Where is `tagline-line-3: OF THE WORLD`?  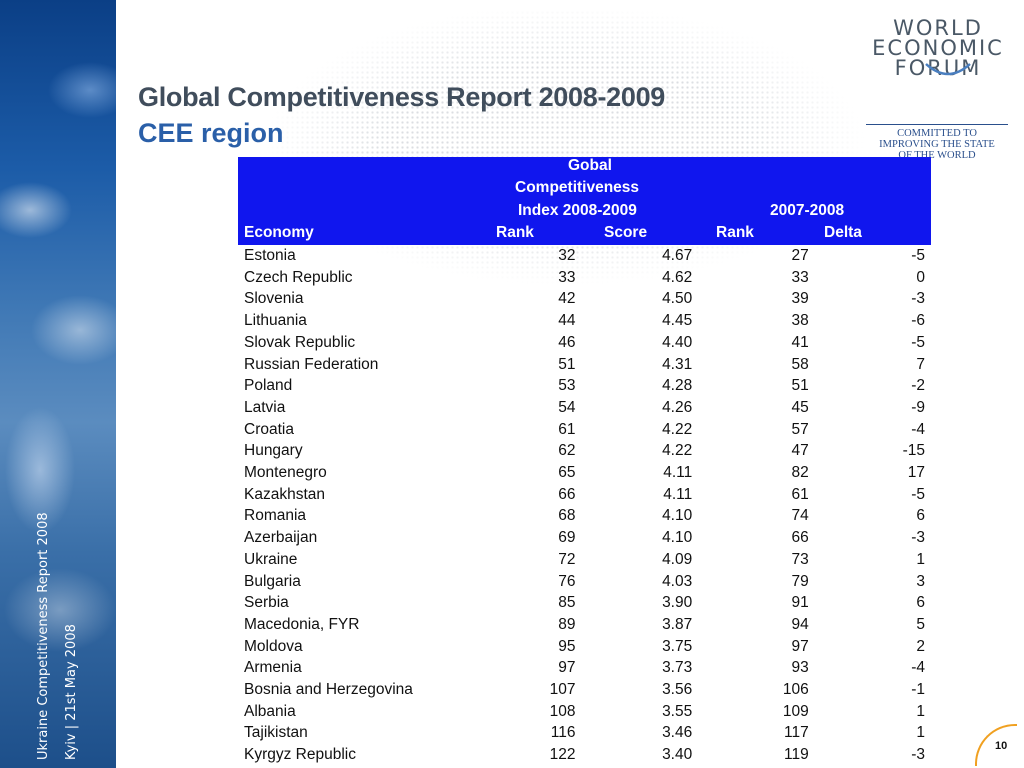 tagline-line-3: OF THE WORLD is located at coordinates (937, 155).